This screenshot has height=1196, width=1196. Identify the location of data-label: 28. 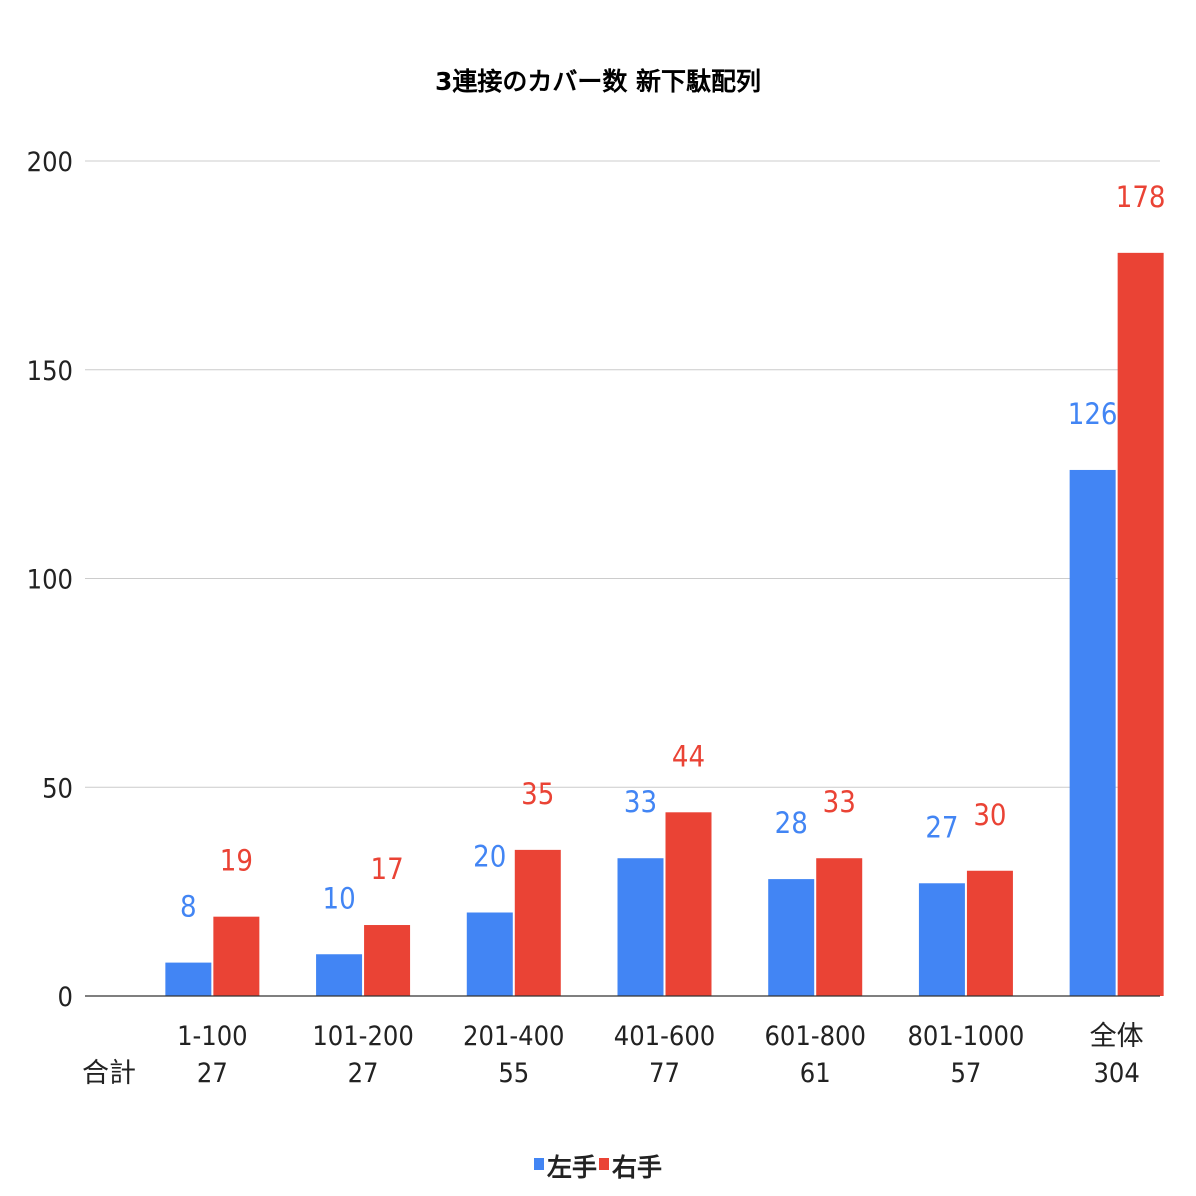
(791, 823).